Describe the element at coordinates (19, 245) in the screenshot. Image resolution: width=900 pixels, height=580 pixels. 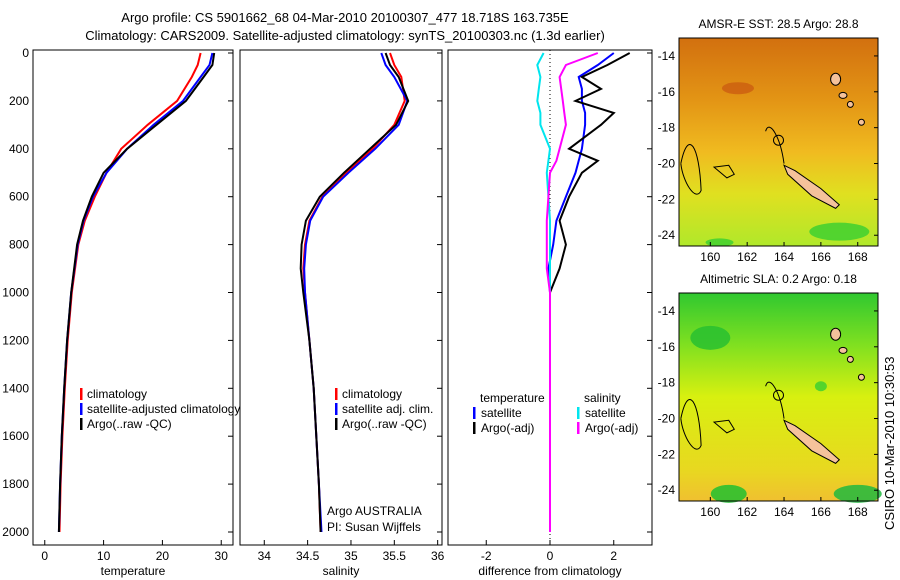
I see `y-tick-label: 800` at that location.